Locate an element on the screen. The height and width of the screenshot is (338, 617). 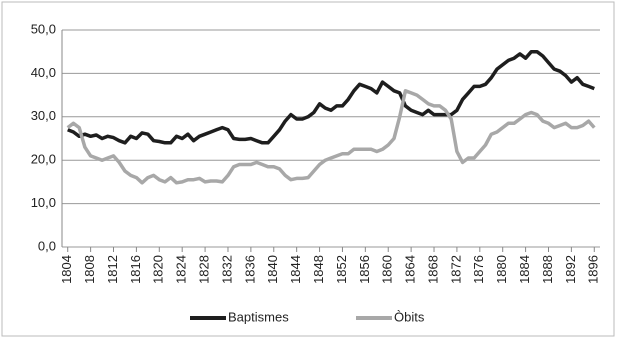
x-tick-label: 1840 is located at coordinates (272, 269).